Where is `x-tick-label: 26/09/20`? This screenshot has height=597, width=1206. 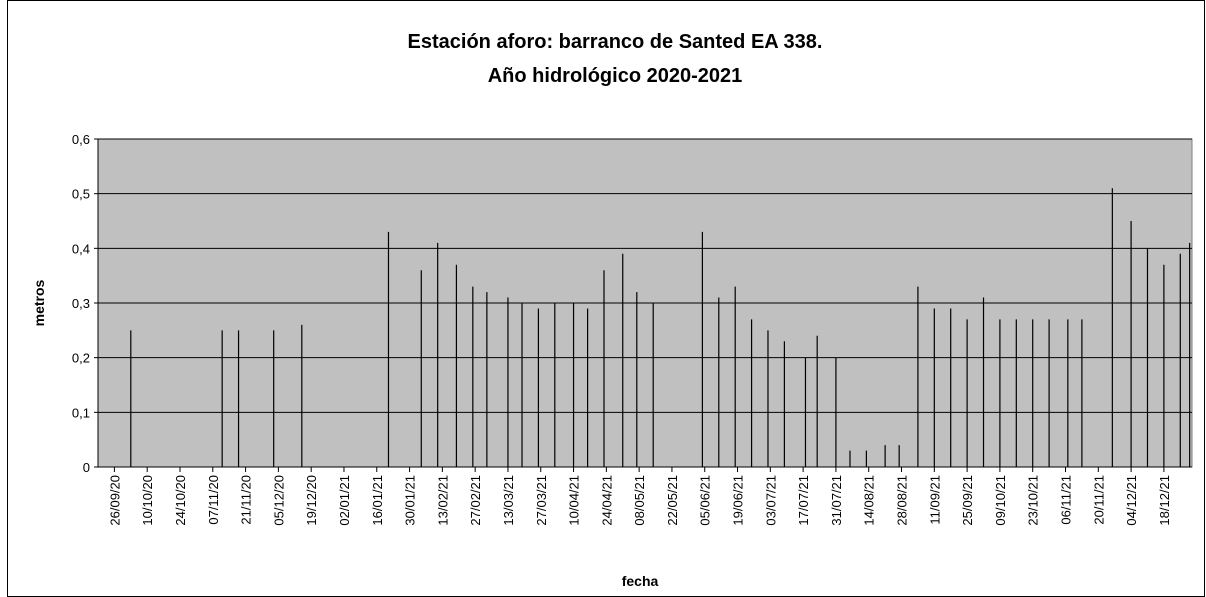 x-tick-label: 26/09/20 is located at coordinates (114, 500).